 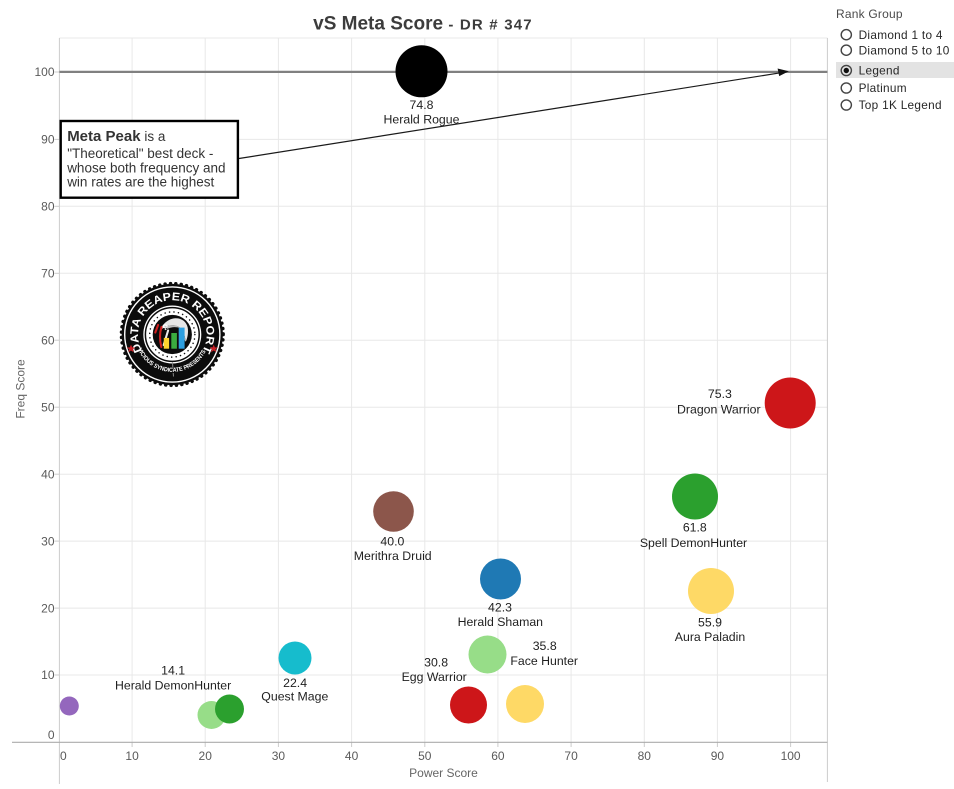 I want to click on svg-text: whose both frequency and, so click(x=145, y=167).